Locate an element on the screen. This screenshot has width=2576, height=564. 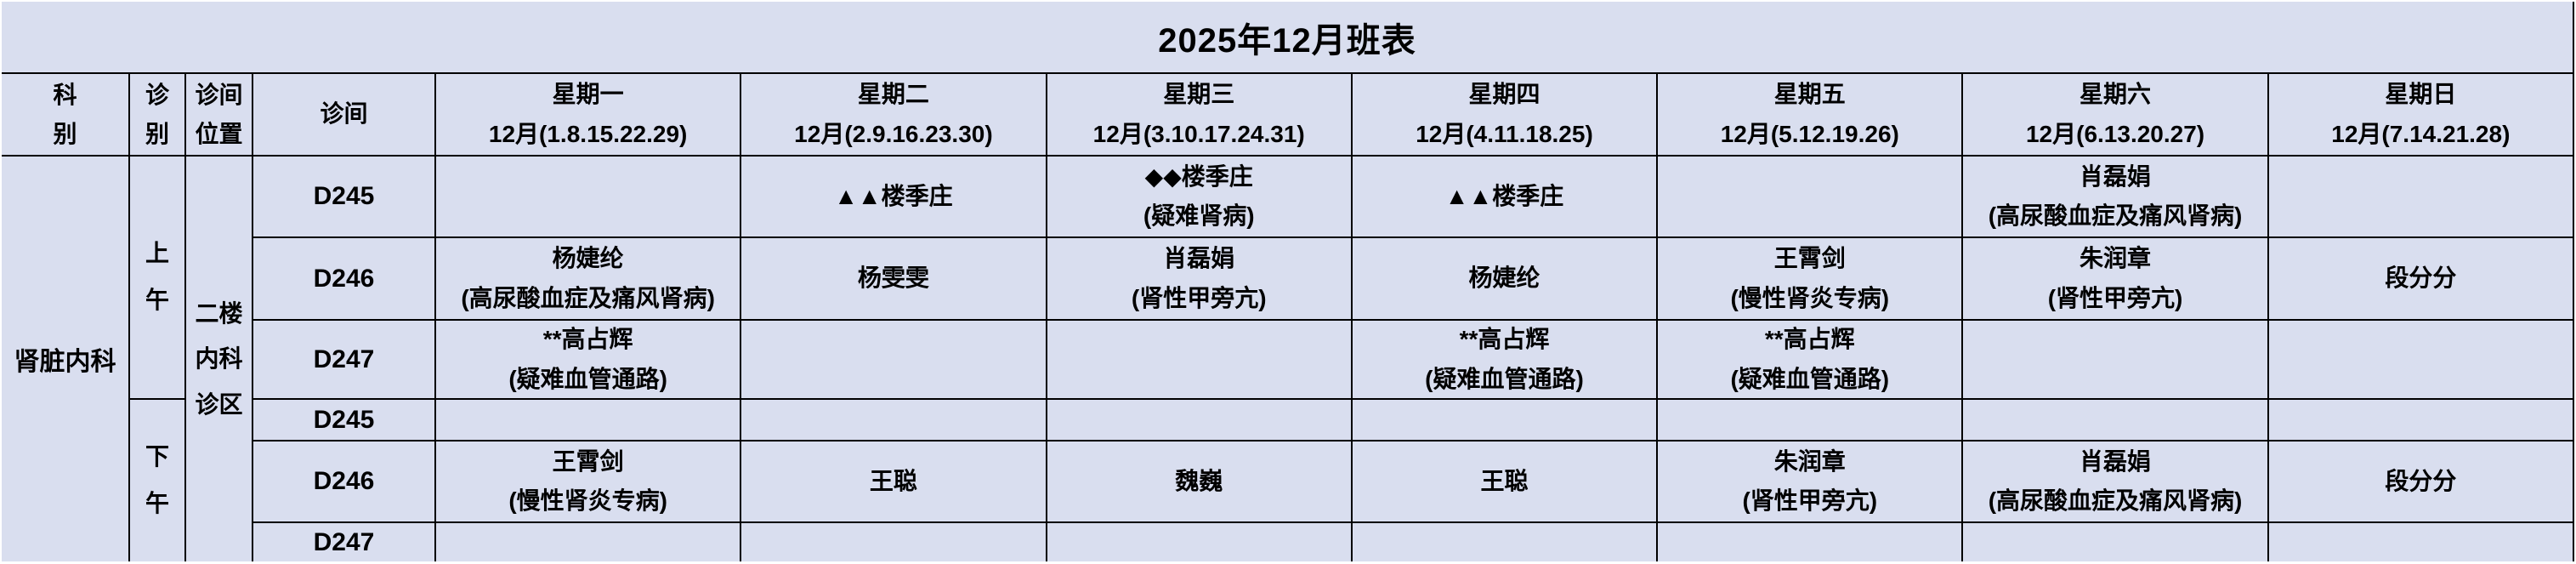
session-afternoon-label: 下午 is located at coordinates (157, 480).